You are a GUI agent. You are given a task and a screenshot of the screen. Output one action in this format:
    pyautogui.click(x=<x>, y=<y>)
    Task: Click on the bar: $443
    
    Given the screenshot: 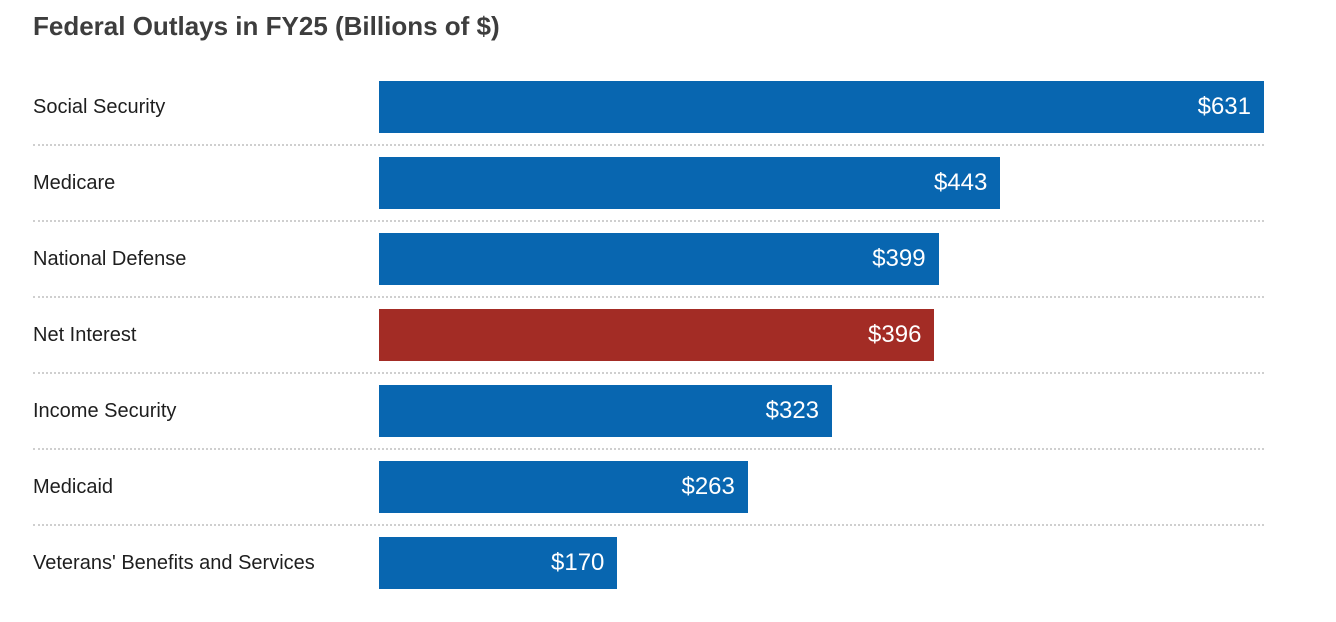 What is the action you would take?
    pyautogui.click(x=690, y=183)
    